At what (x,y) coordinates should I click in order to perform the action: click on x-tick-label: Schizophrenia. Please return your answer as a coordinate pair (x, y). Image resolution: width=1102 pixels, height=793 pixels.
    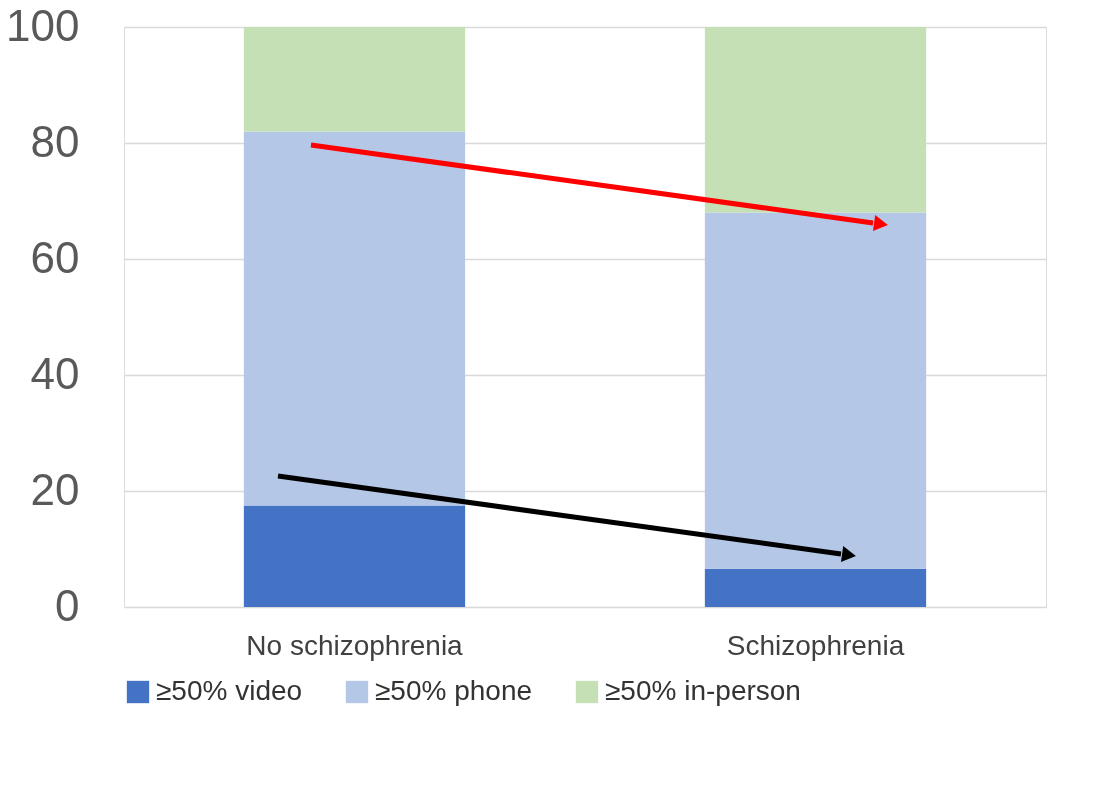
    Looking at the image, I should click on (815, 645).